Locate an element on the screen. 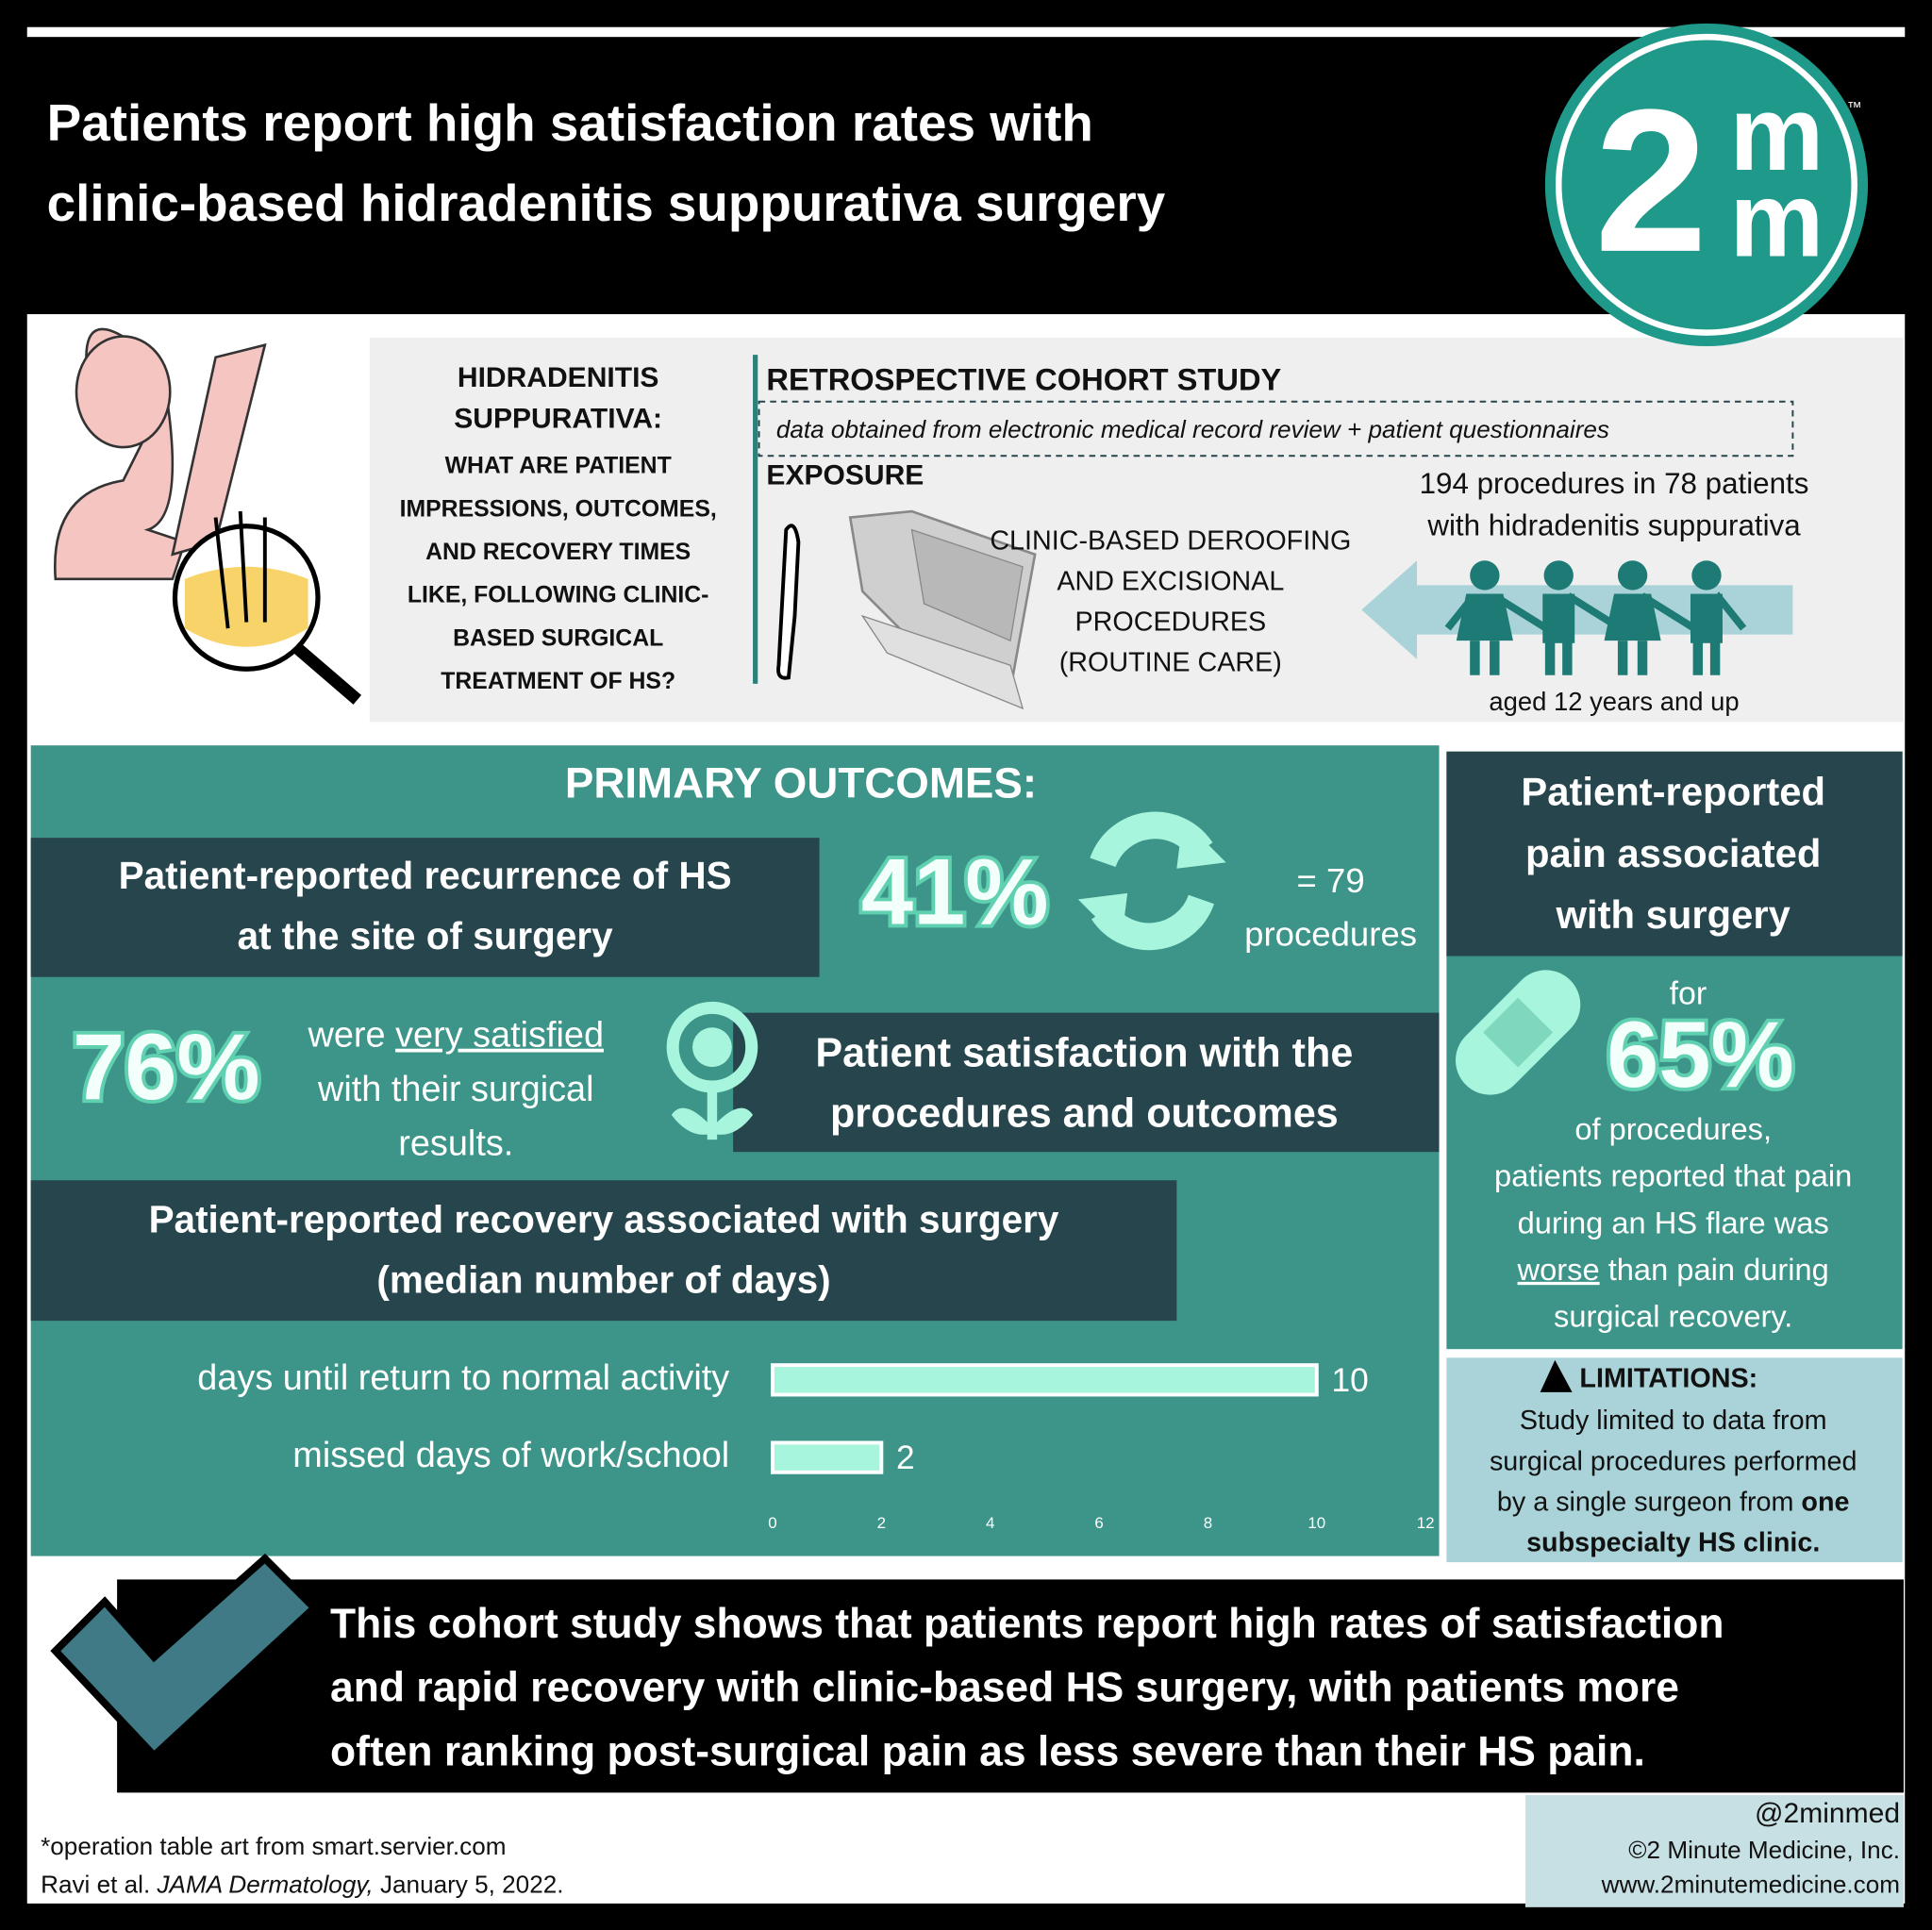  pain-heading-box is located at coordinates (1674, 854).